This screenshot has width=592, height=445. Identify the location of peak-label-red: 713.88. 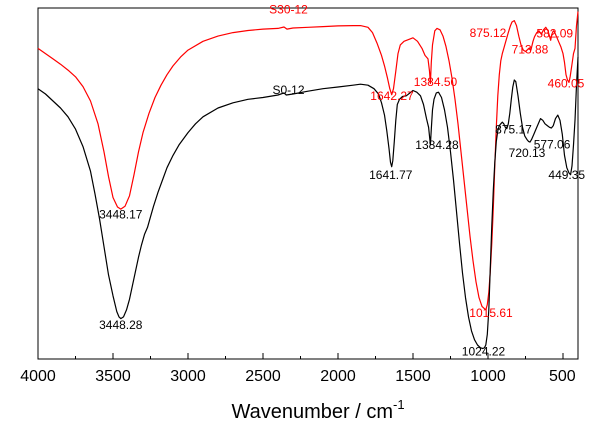
(530, 50).